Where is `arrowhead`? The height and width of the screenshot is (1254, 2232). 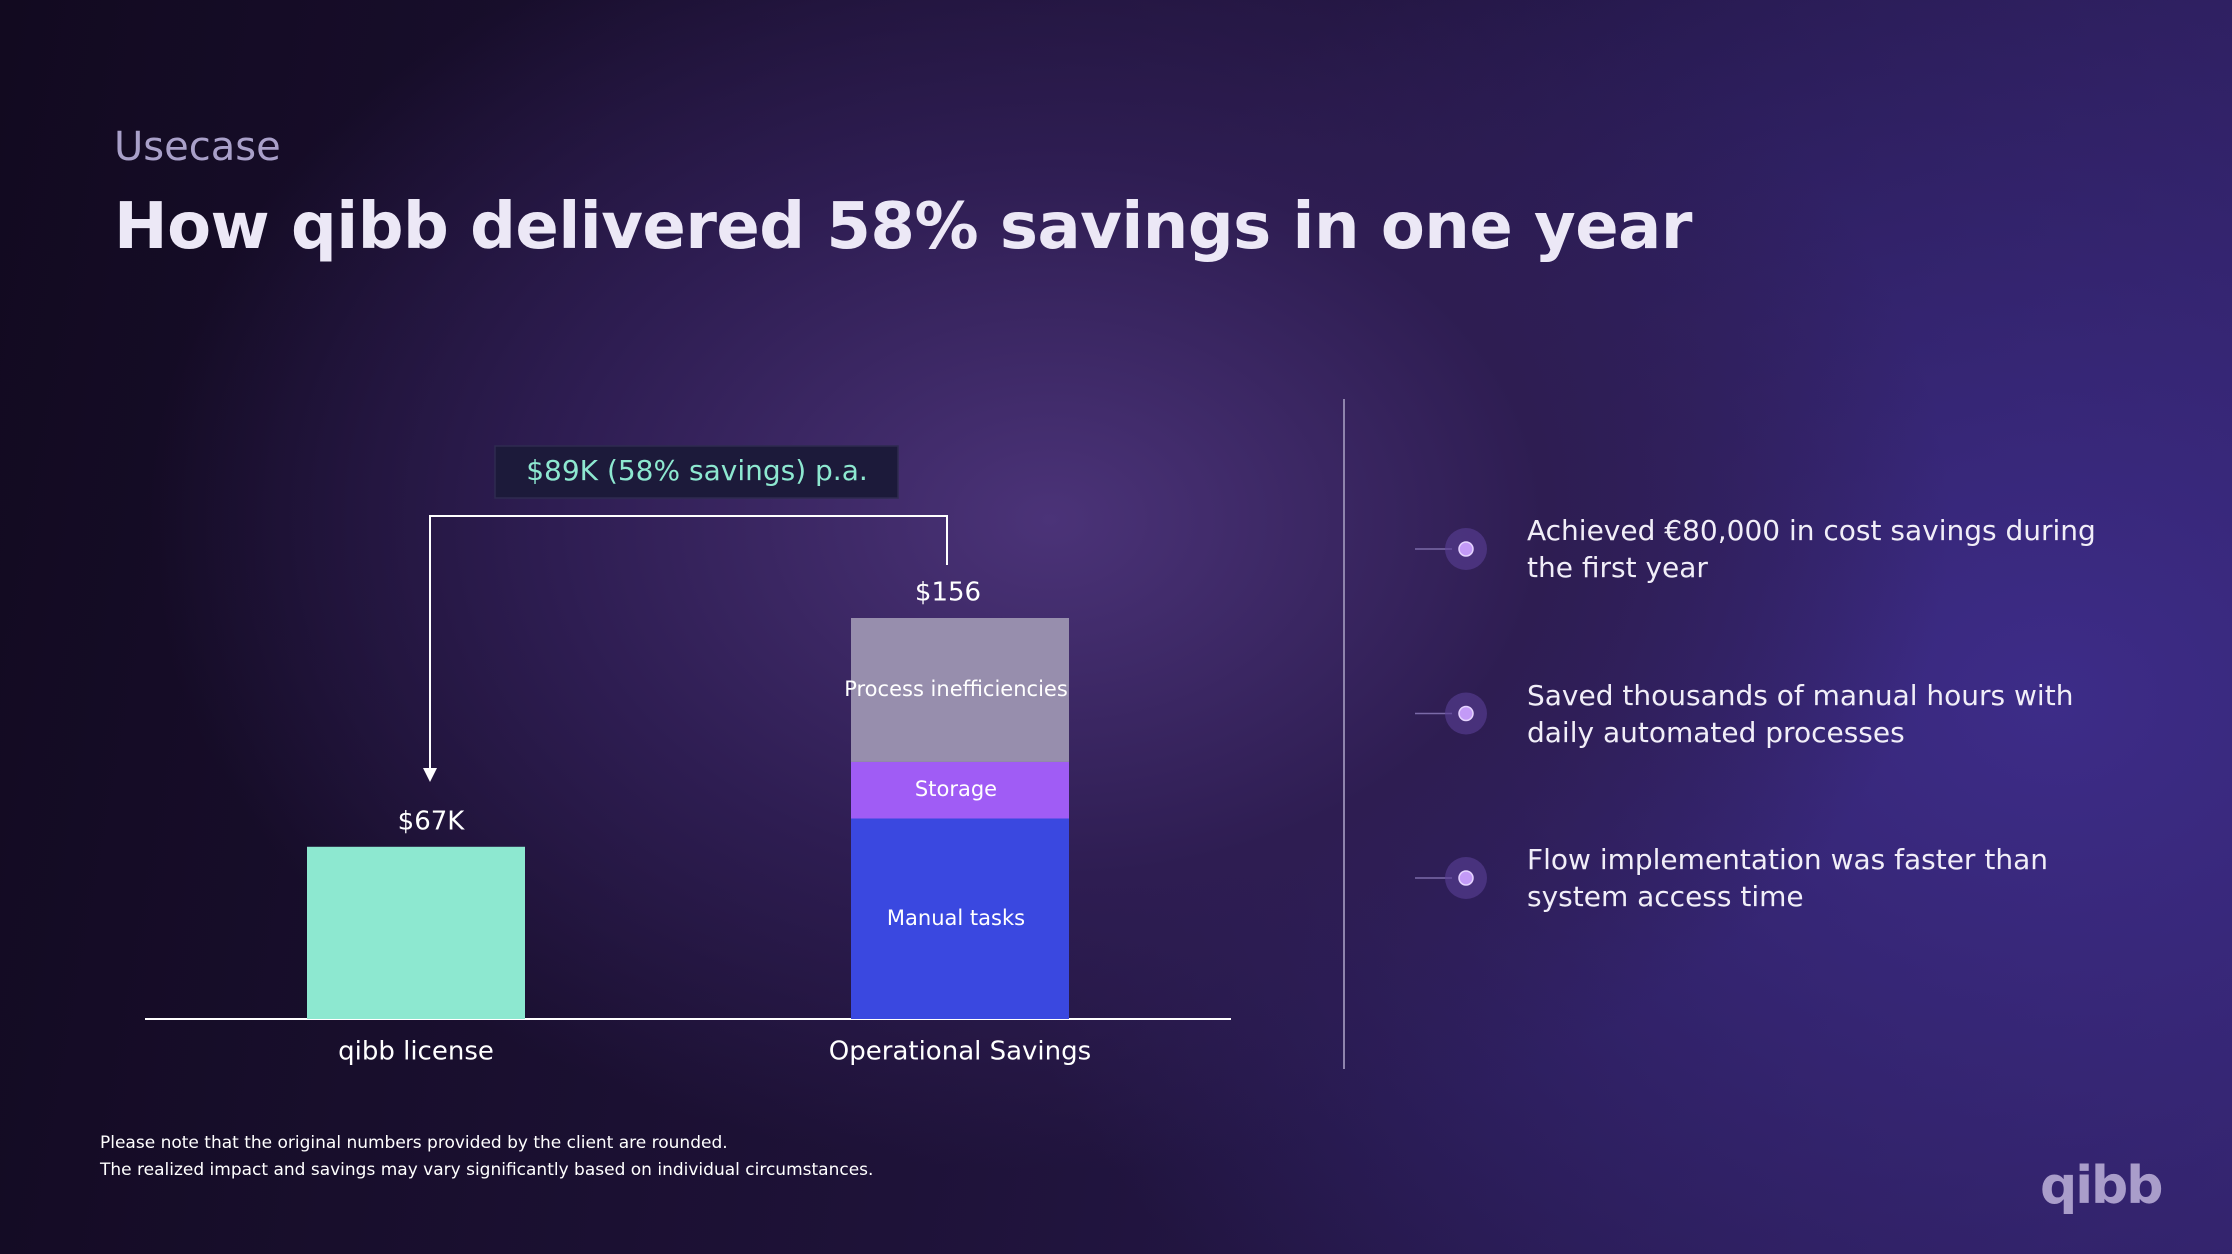
arrowhead is located at coordinates (430, 775).